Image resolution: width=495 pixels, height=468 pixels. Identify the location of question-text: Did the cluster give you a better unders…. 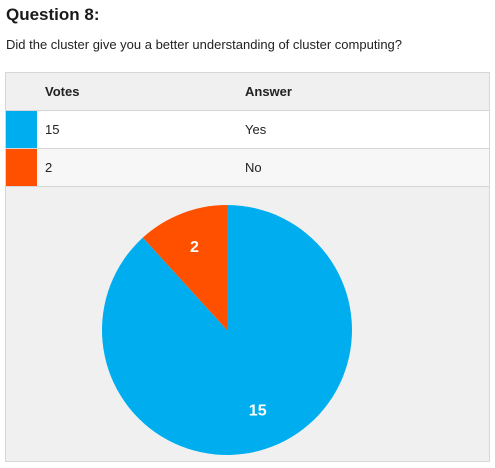
(204, 44).